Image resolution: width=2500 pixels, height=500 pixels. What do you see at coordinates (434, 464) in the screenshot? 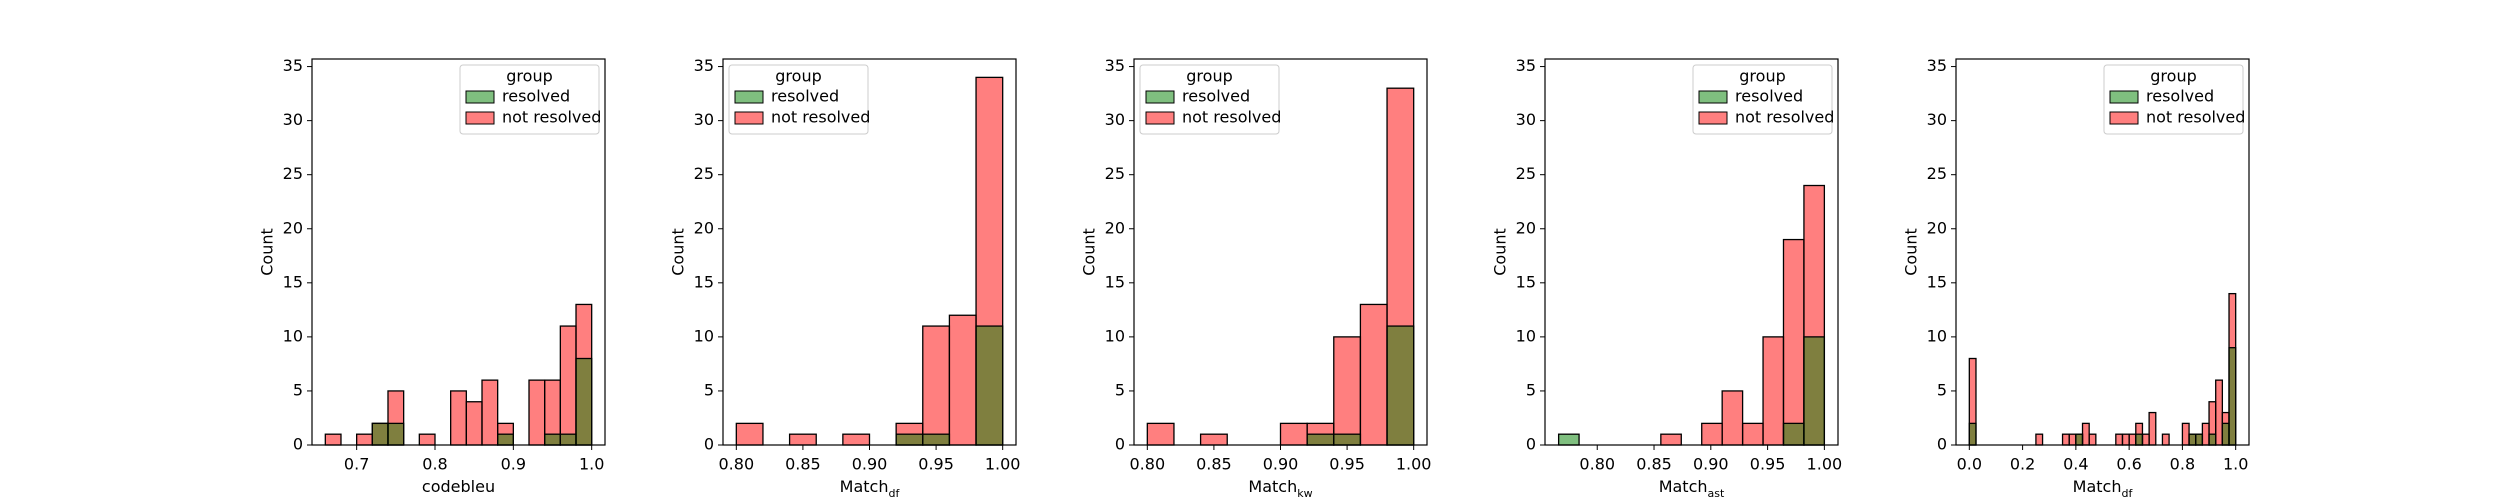
I see `x-tick-label: 0.8` at bounding box center [434, 464].